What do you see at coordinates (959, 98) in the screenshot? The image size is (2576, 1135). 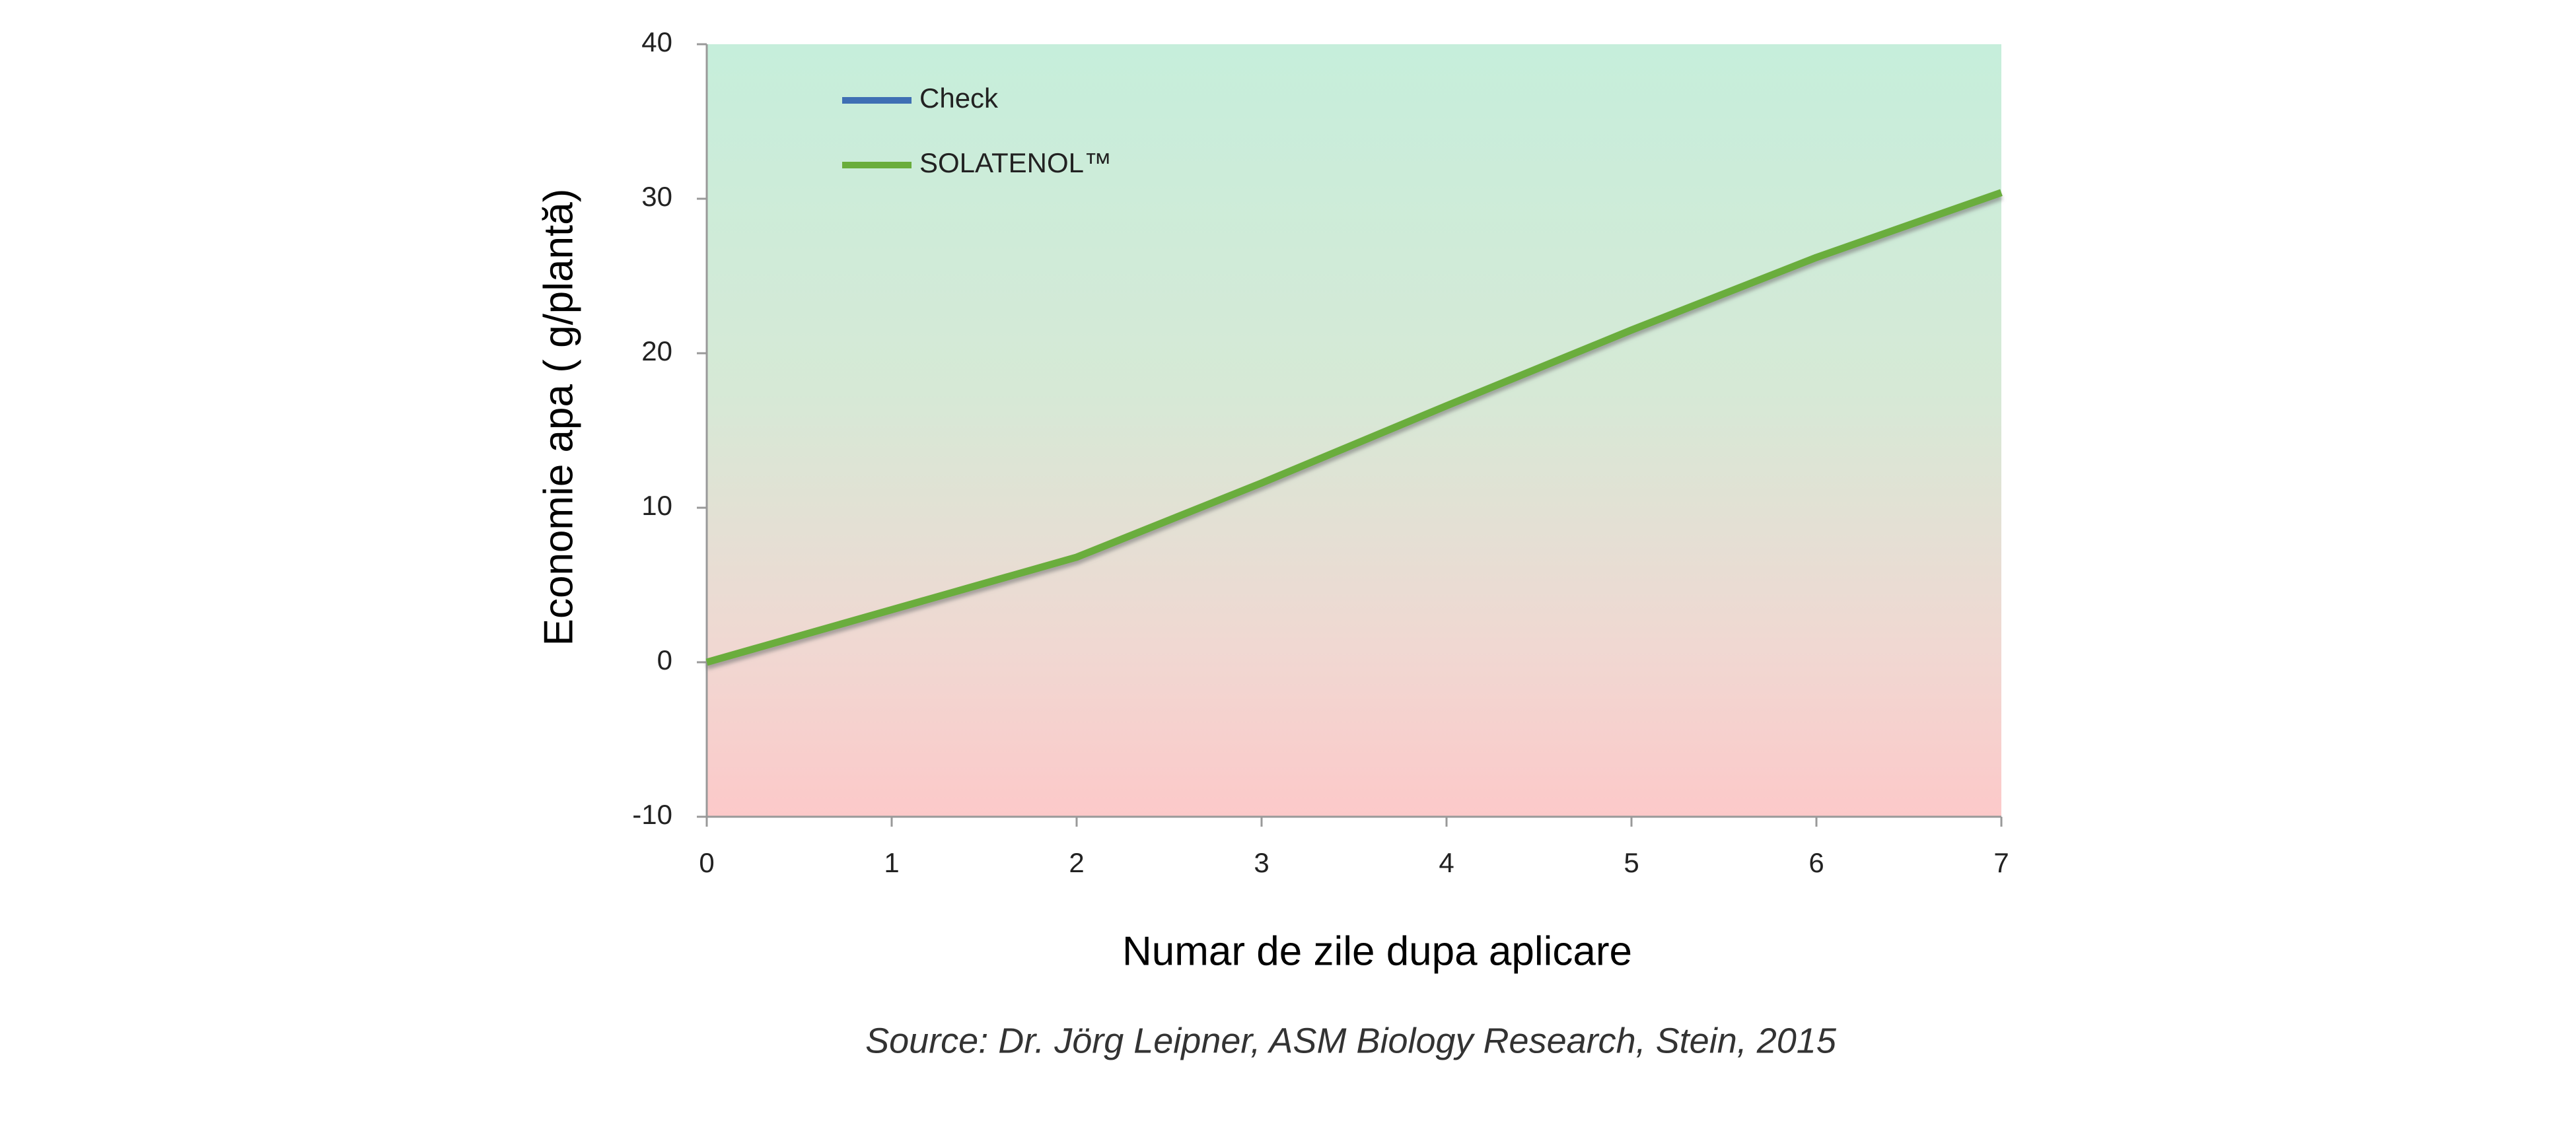 I see `legend-label: Check` at bounding box center [959, 98].